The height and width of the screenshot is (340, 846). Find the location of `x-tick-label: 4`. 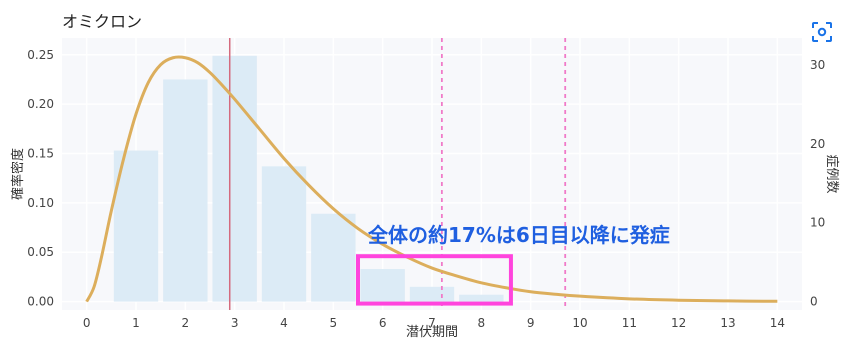

x-tick-label: 4 is located at coordinates (284, 323).